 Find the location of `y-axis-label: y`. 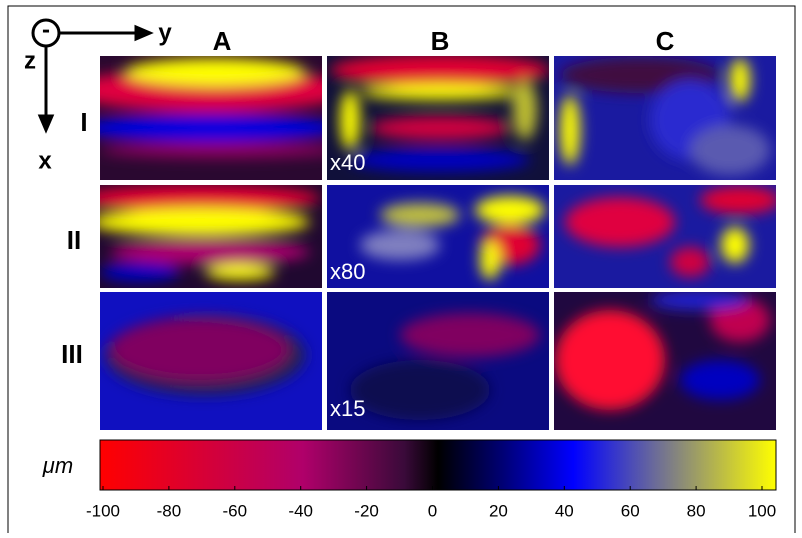

y-axis-label: y is located at coordinates (165, 32).